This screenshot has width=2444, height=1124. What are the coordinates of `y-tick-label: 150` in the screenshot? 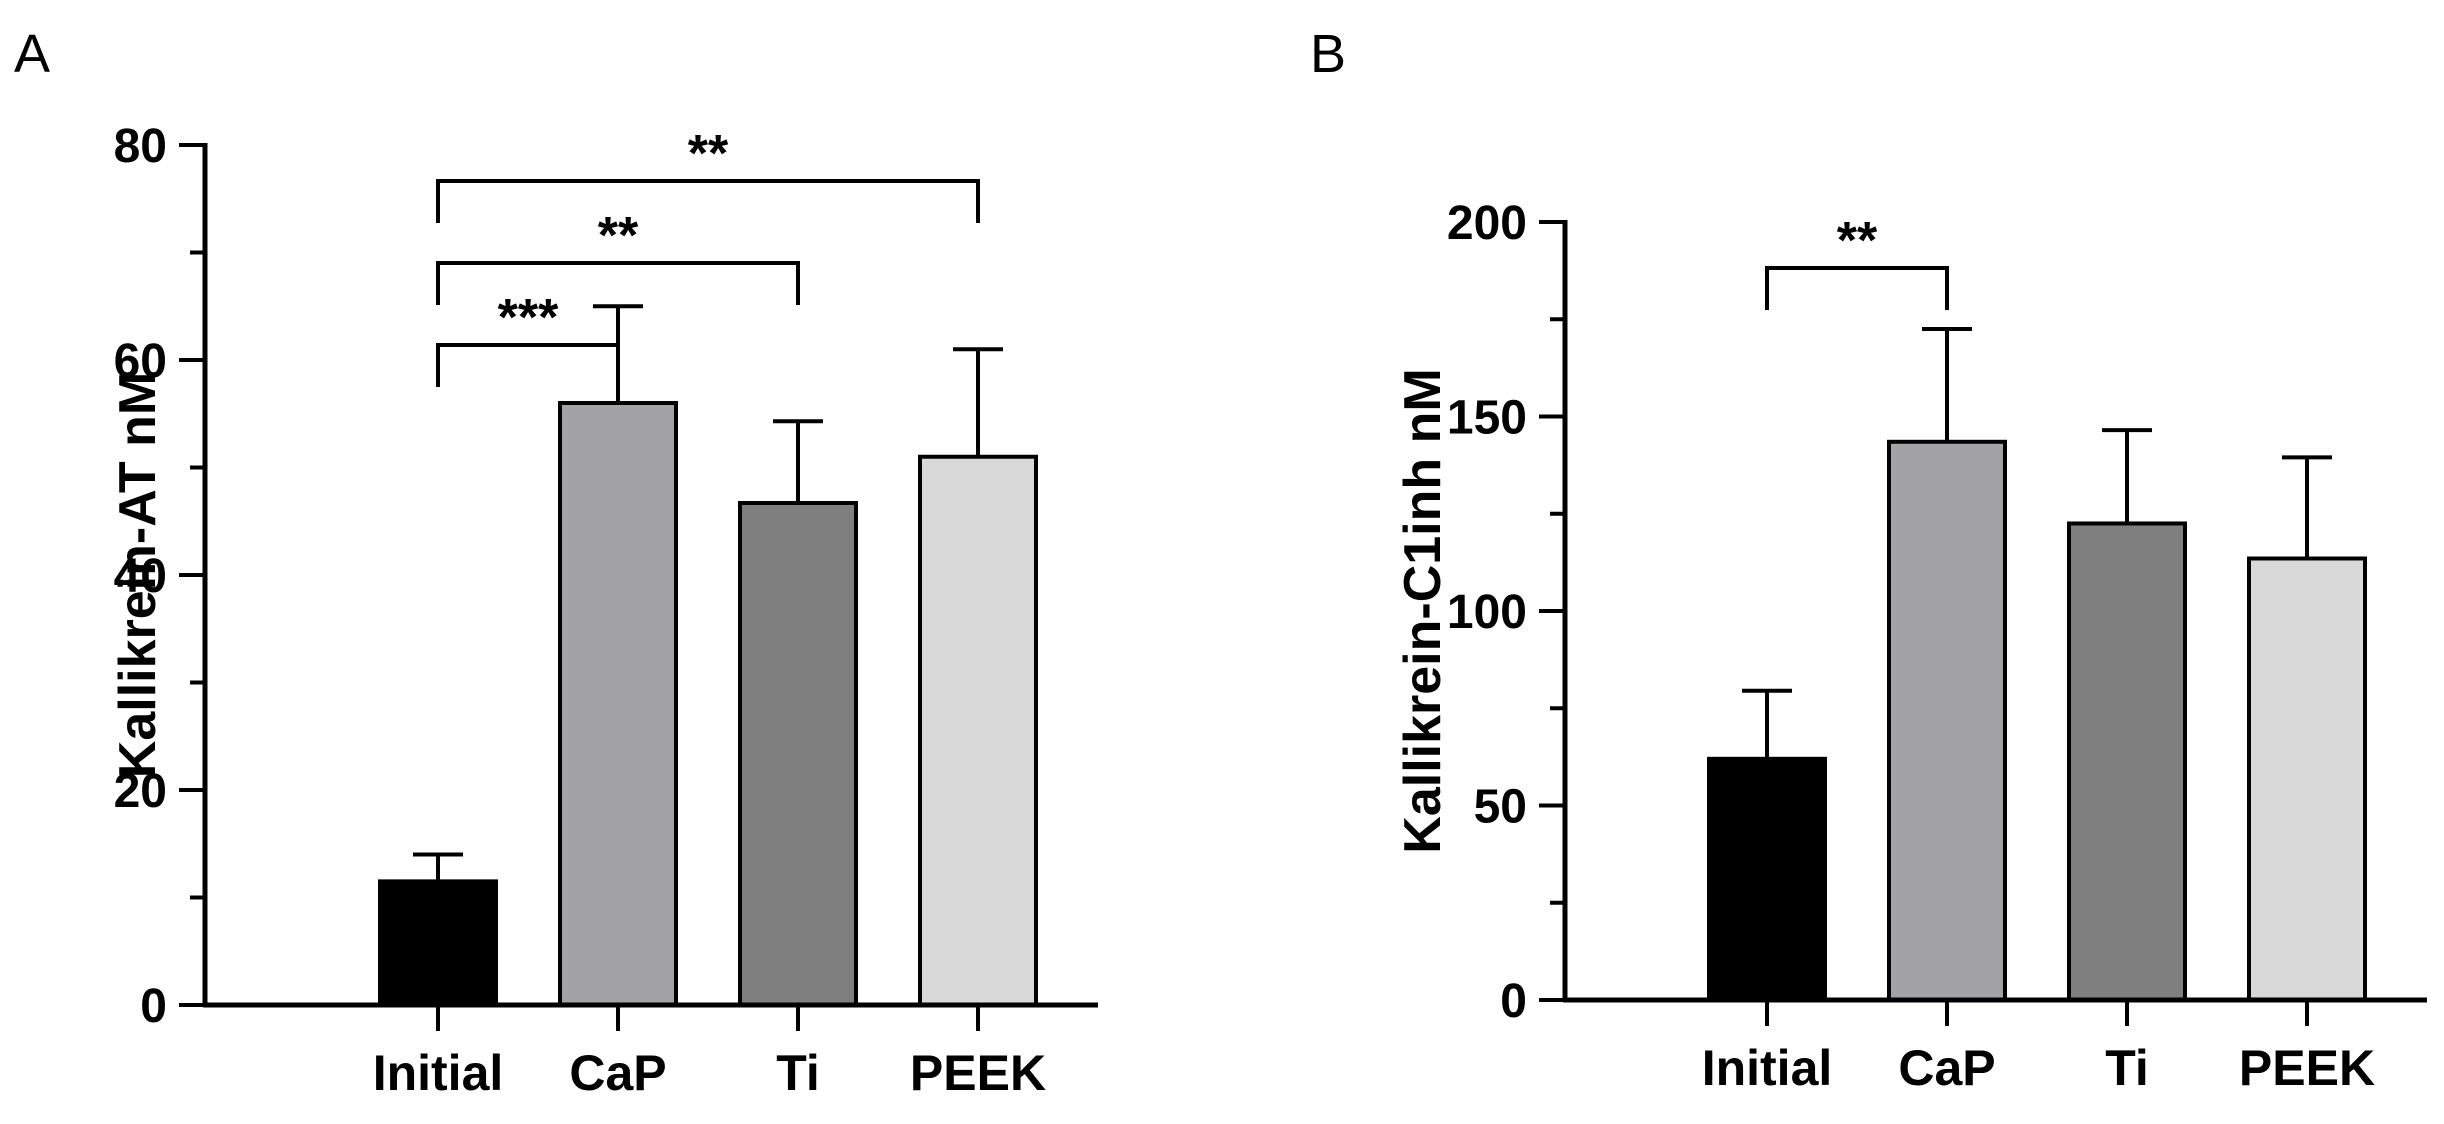 It's located at (1487, 418).